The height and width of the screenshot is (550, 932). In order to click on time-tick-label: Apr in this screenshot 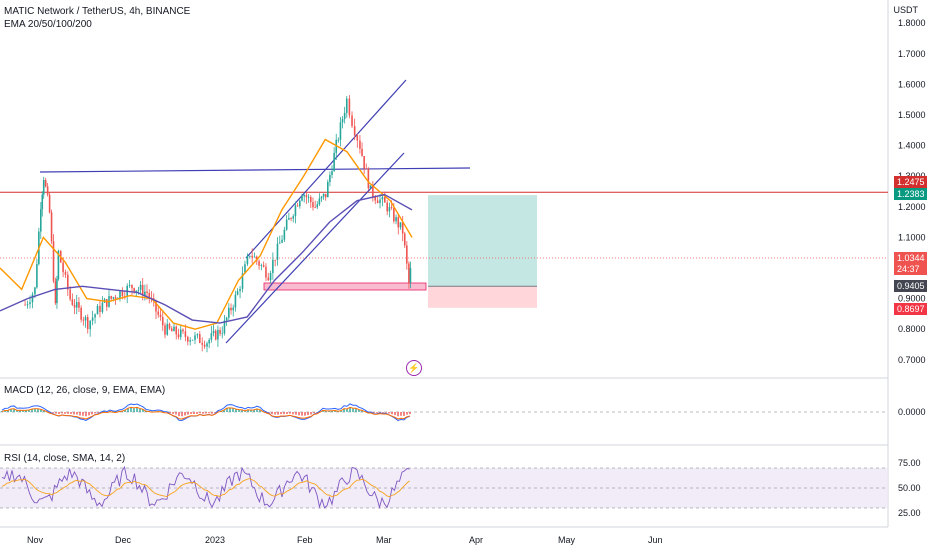, I will do `click(476, 540)`.